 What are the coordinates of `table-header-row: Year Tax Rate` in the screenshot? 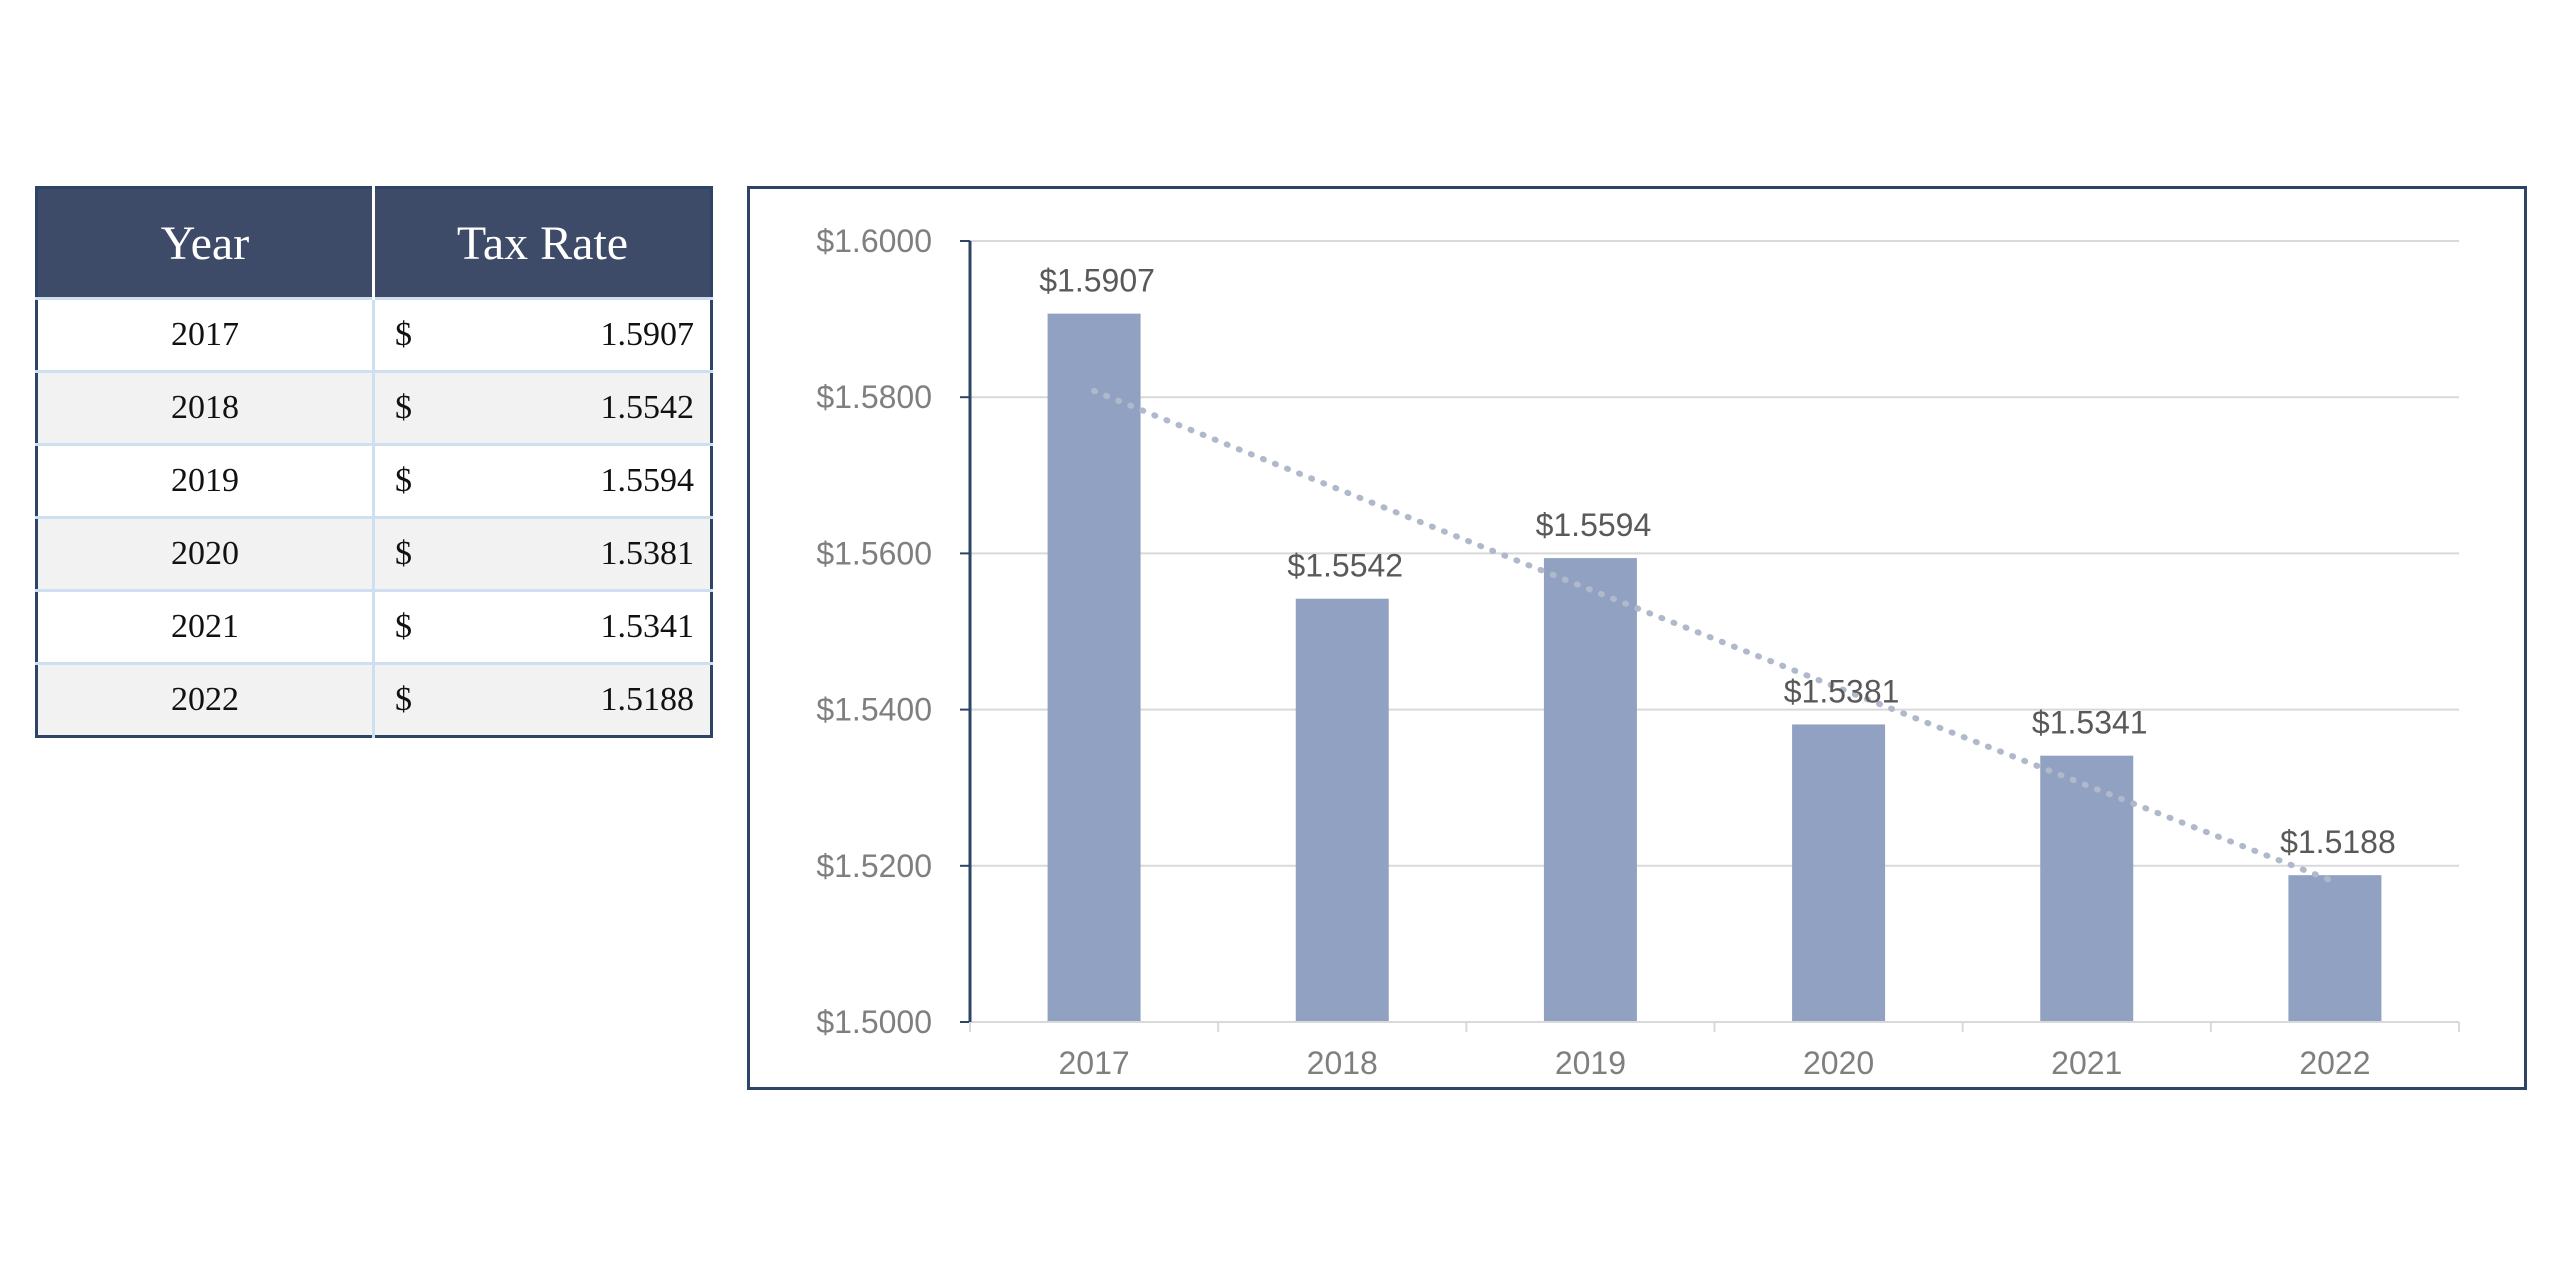 It's located at (374, 243).